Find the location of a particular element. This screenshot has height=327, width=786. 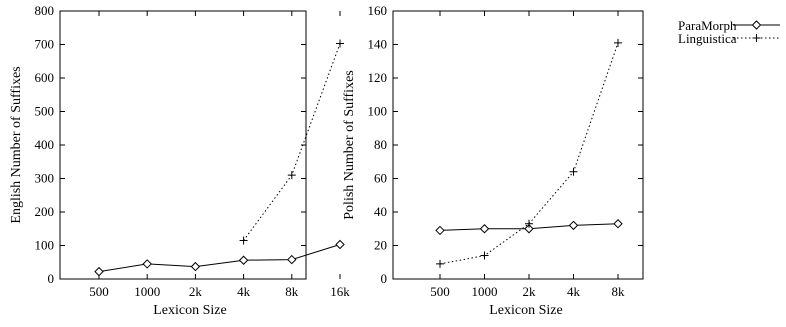

y-tick-label: 700 is located at coordinates (45, 44).